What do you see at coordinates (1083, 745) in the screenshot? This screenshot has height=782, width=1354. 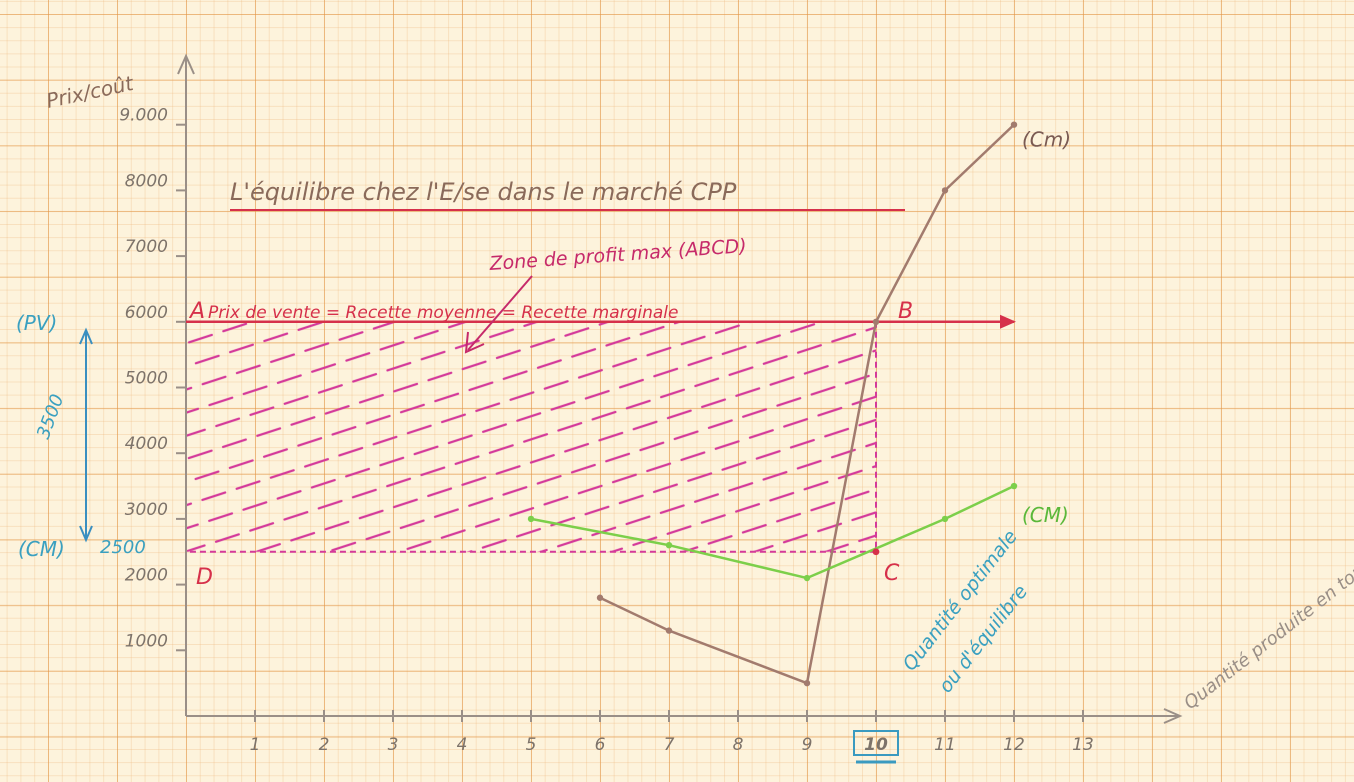 I see `x-tick-label: 13` at bounding box center [1083, 745].